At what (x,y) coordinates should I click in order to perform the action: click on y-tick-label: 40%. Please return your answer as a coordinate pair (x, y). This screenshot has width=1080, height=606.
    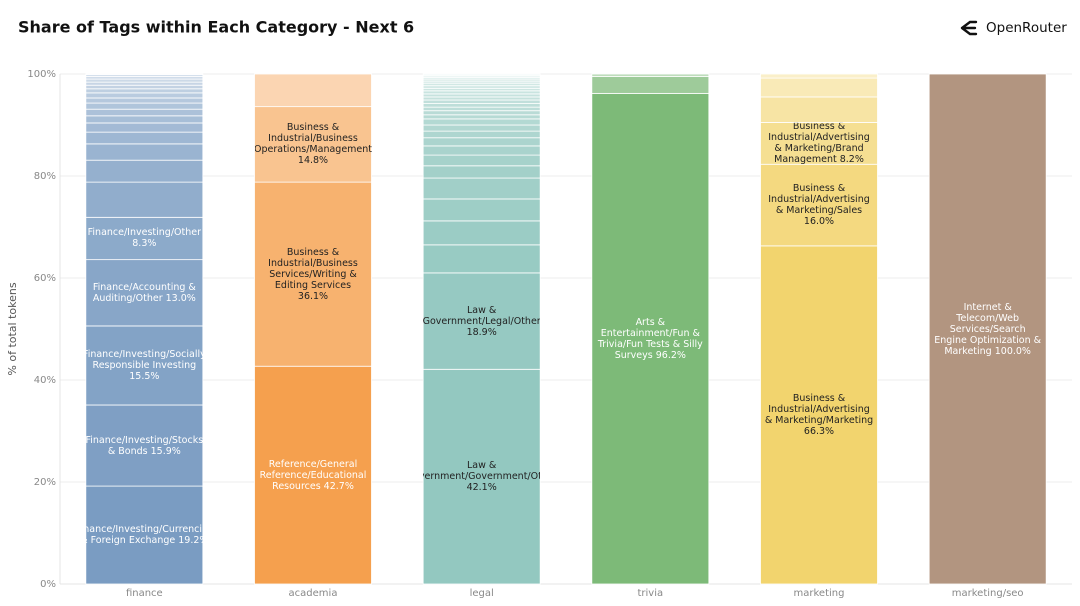
    Looking at the image, I should click on (45, 380).